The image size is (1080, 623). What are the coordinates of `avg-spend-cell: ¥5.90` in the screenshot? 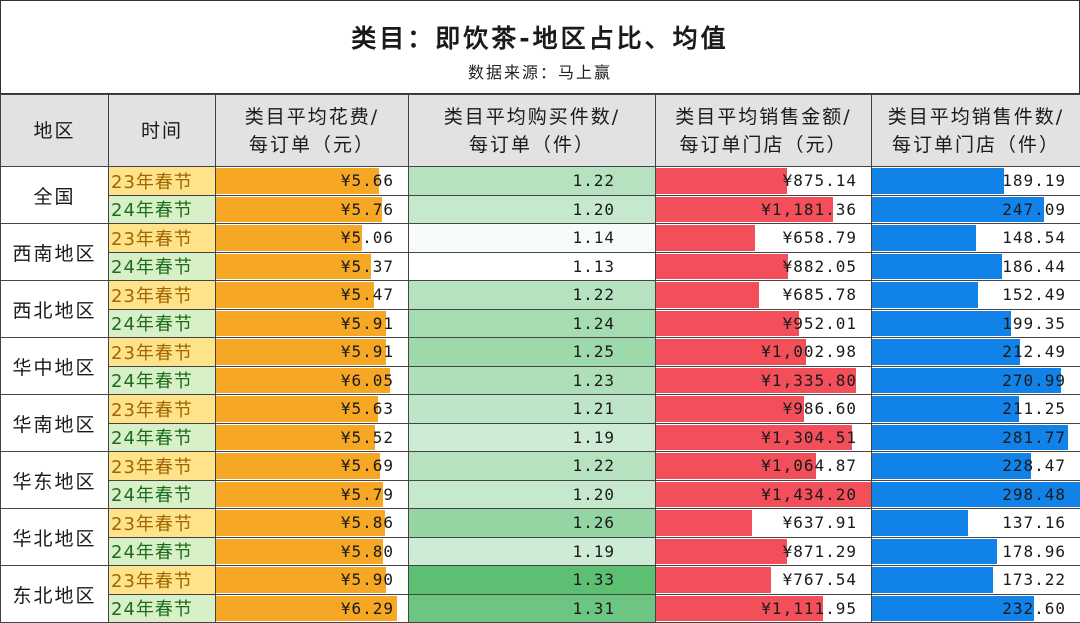 It's located at (312, 580).